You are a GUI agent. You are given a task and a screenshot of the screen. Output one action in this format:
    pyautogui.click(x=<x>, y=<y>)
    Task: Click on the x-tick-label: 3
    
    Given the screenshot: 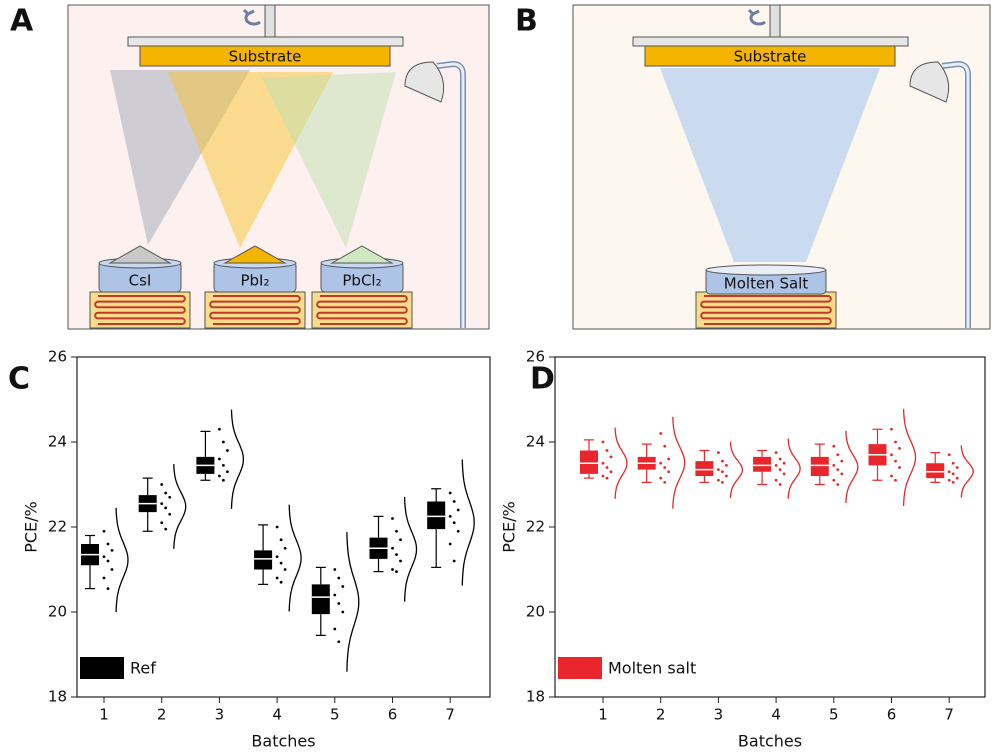 What is the action you would take?
    pyautogui.click(x=719, y=715)
    